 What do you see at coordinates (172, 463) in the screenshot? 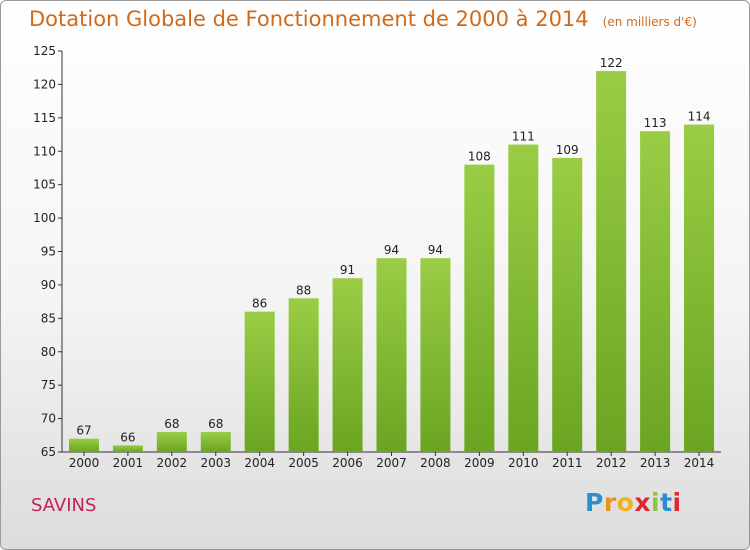
I see `x-tick-label: 2002` at bounding box center [172, 463].